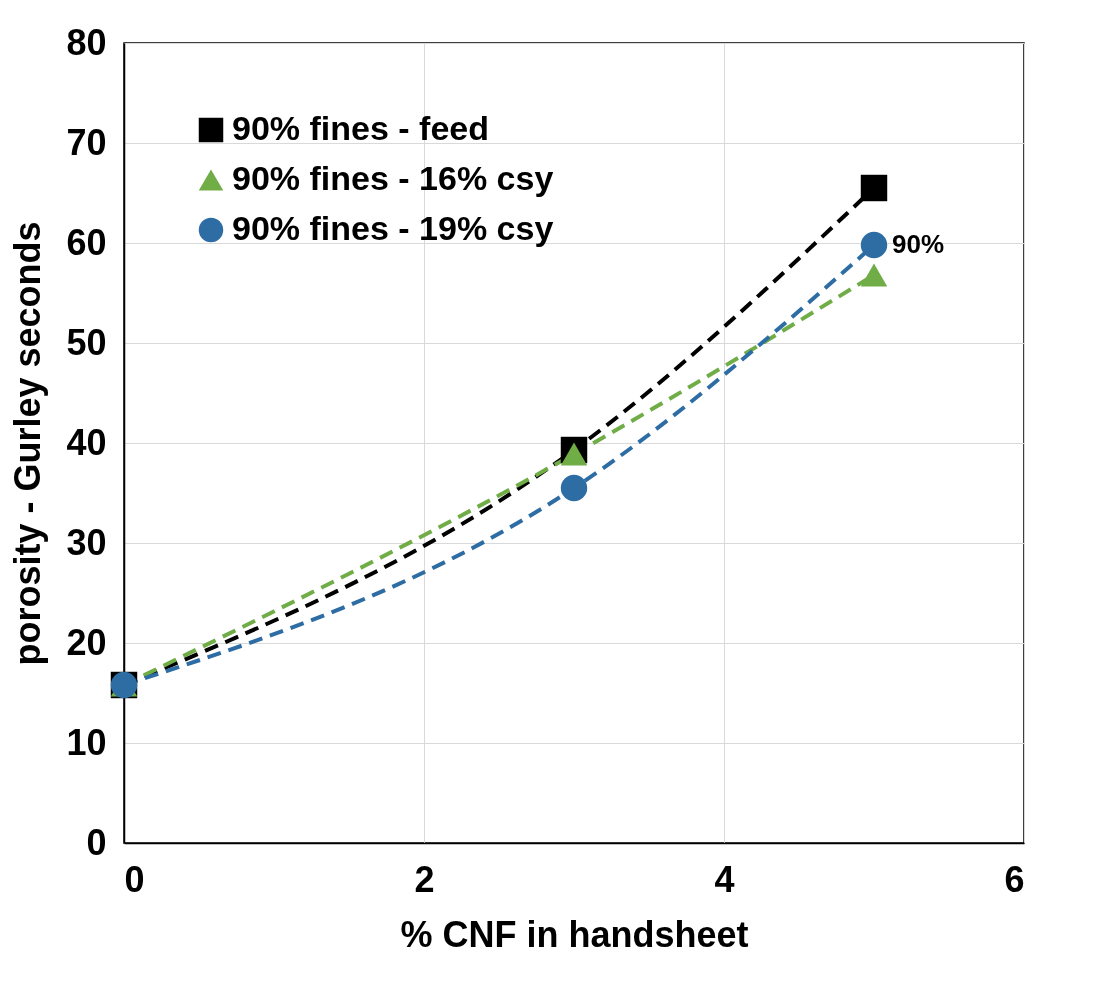 This screenshot has width=1099, height=993. What do you see at coordinates (86, 742) in the screenshot?
I see `y-tick-label: 10` at bounding box center [86, 742].